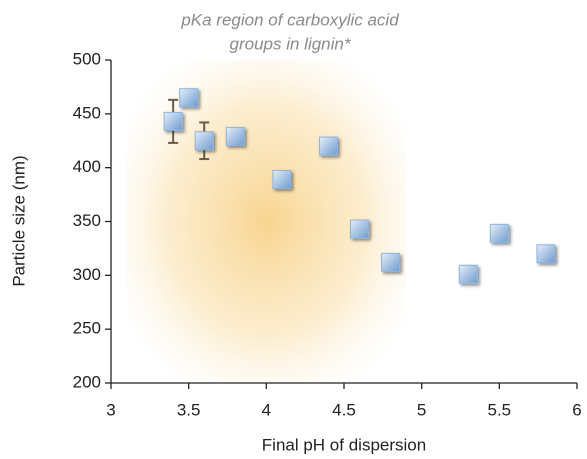 This screenshot has height=459, width=587. I want to click on x-tick-label: 4.5, so click(344, 409).